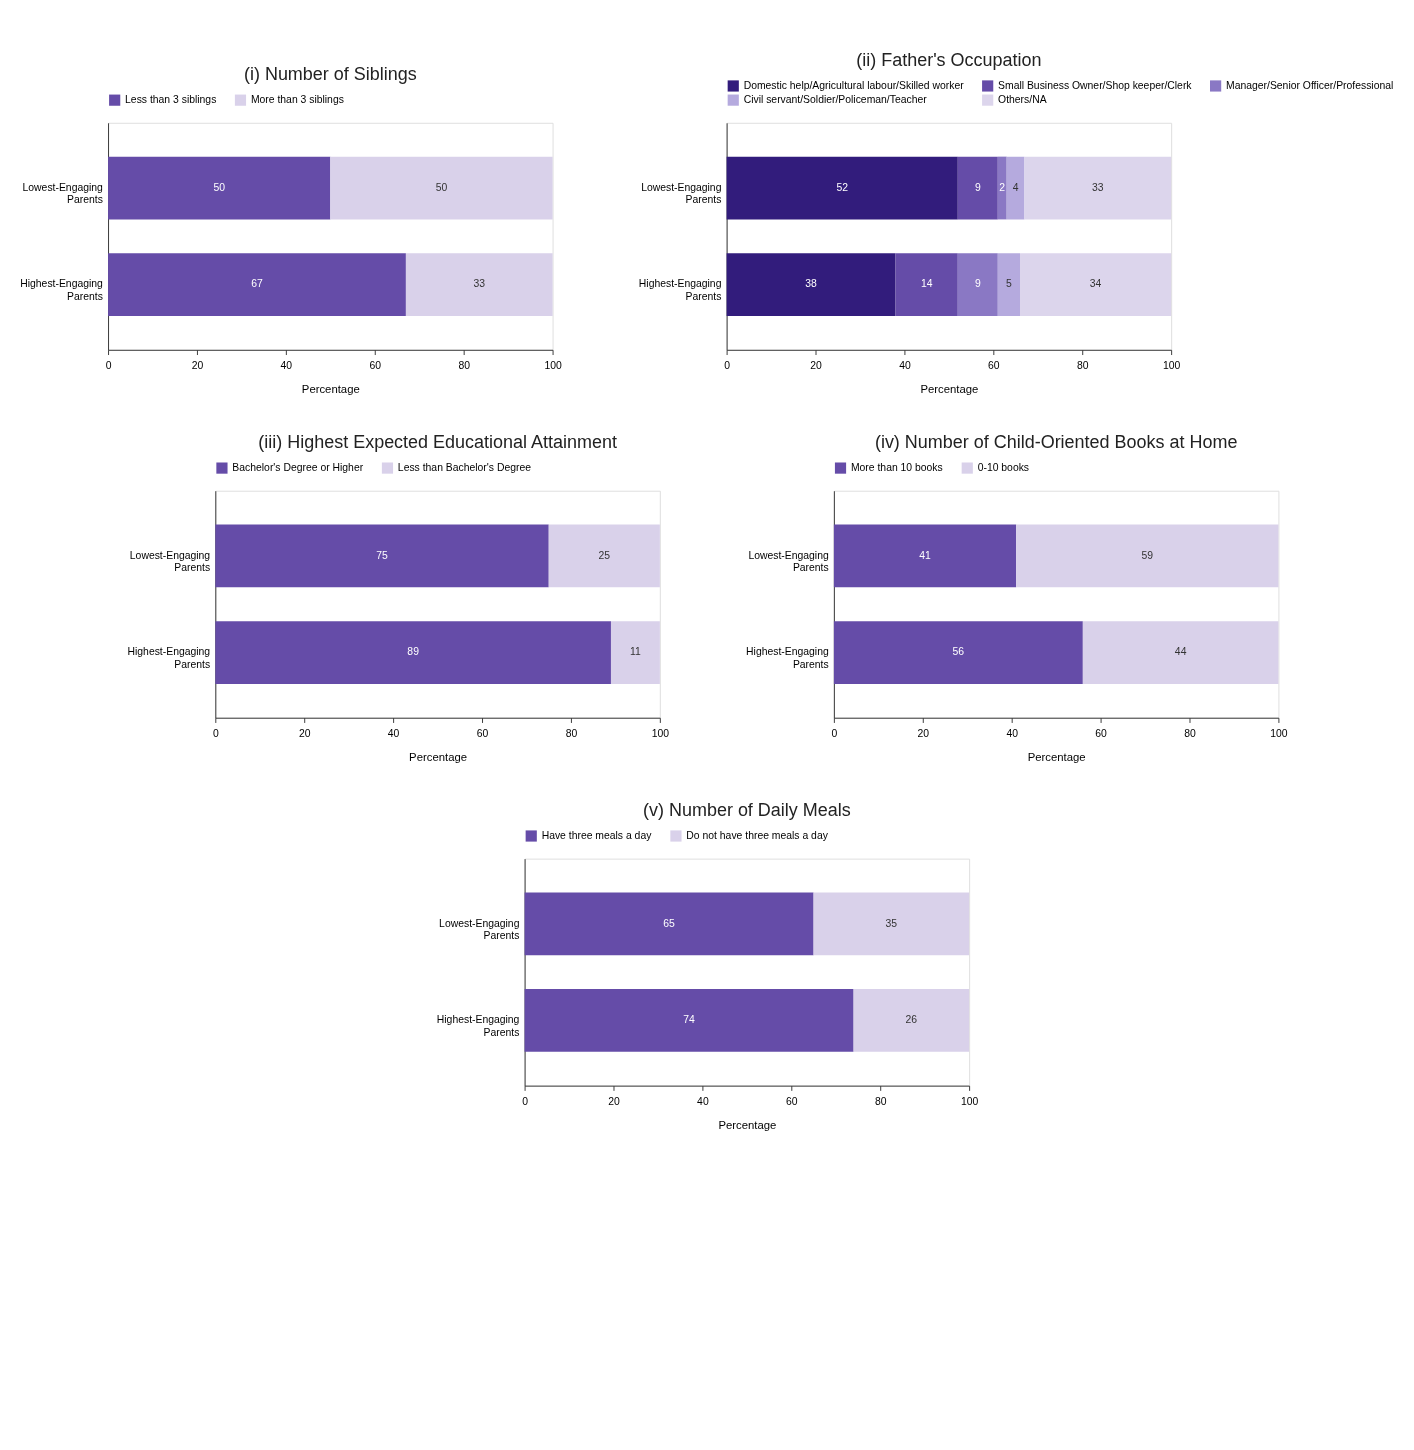 The image size is (1414, 1450). Describe the element at coordinates (298, 467) in the screenshot. I see `legend-label: Bachelor's Degree or Higher` at that location.